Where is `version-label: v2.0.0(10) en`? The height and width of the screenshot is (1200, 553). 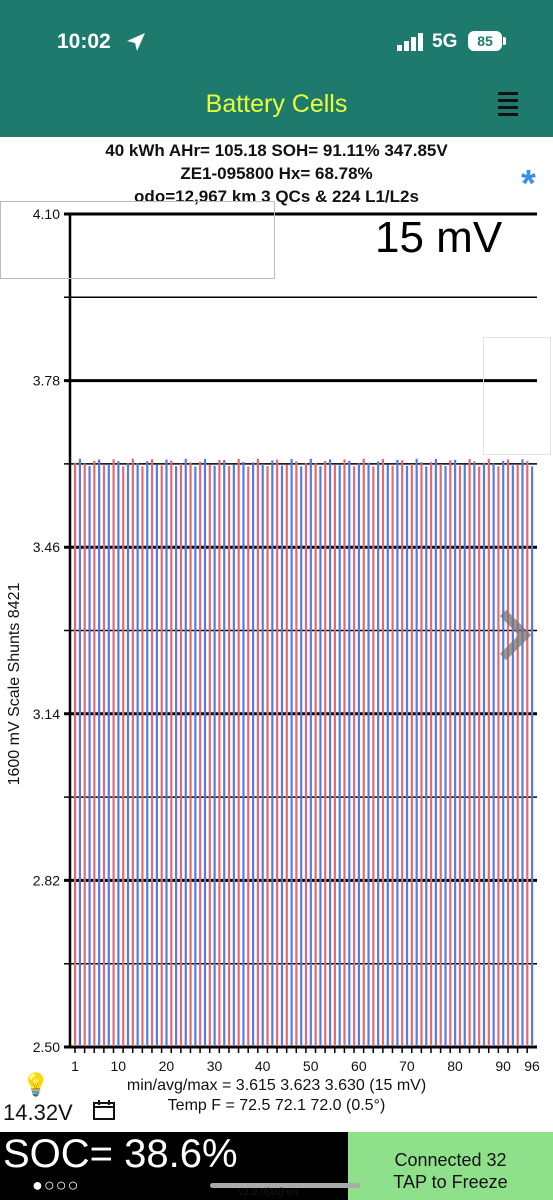 version-label: v2.0.0(10) en is located at coordinates (268, 1192).